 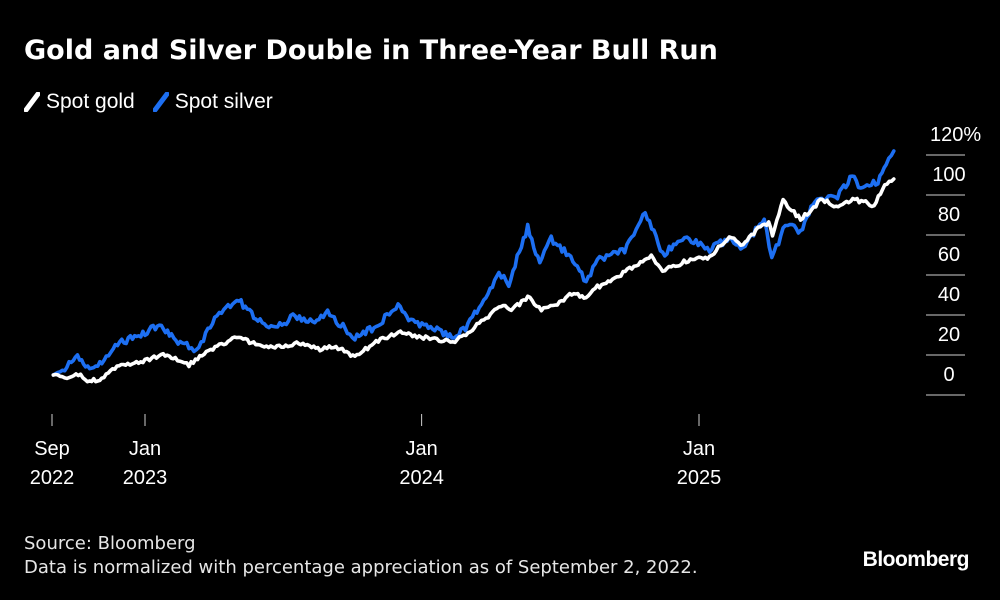 What do you see at coordinates (699, 478) in the screenshot?
I see `x-axis-tick-label-year: 2025` at bounding box center [699, 478].